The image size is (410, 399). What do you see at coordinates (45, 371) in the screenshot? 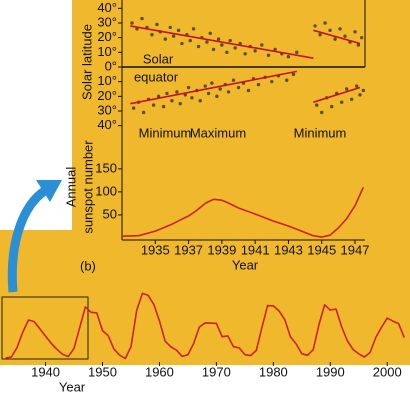
I see `x-tick-label: 1940` at bounding box center [45, 371].